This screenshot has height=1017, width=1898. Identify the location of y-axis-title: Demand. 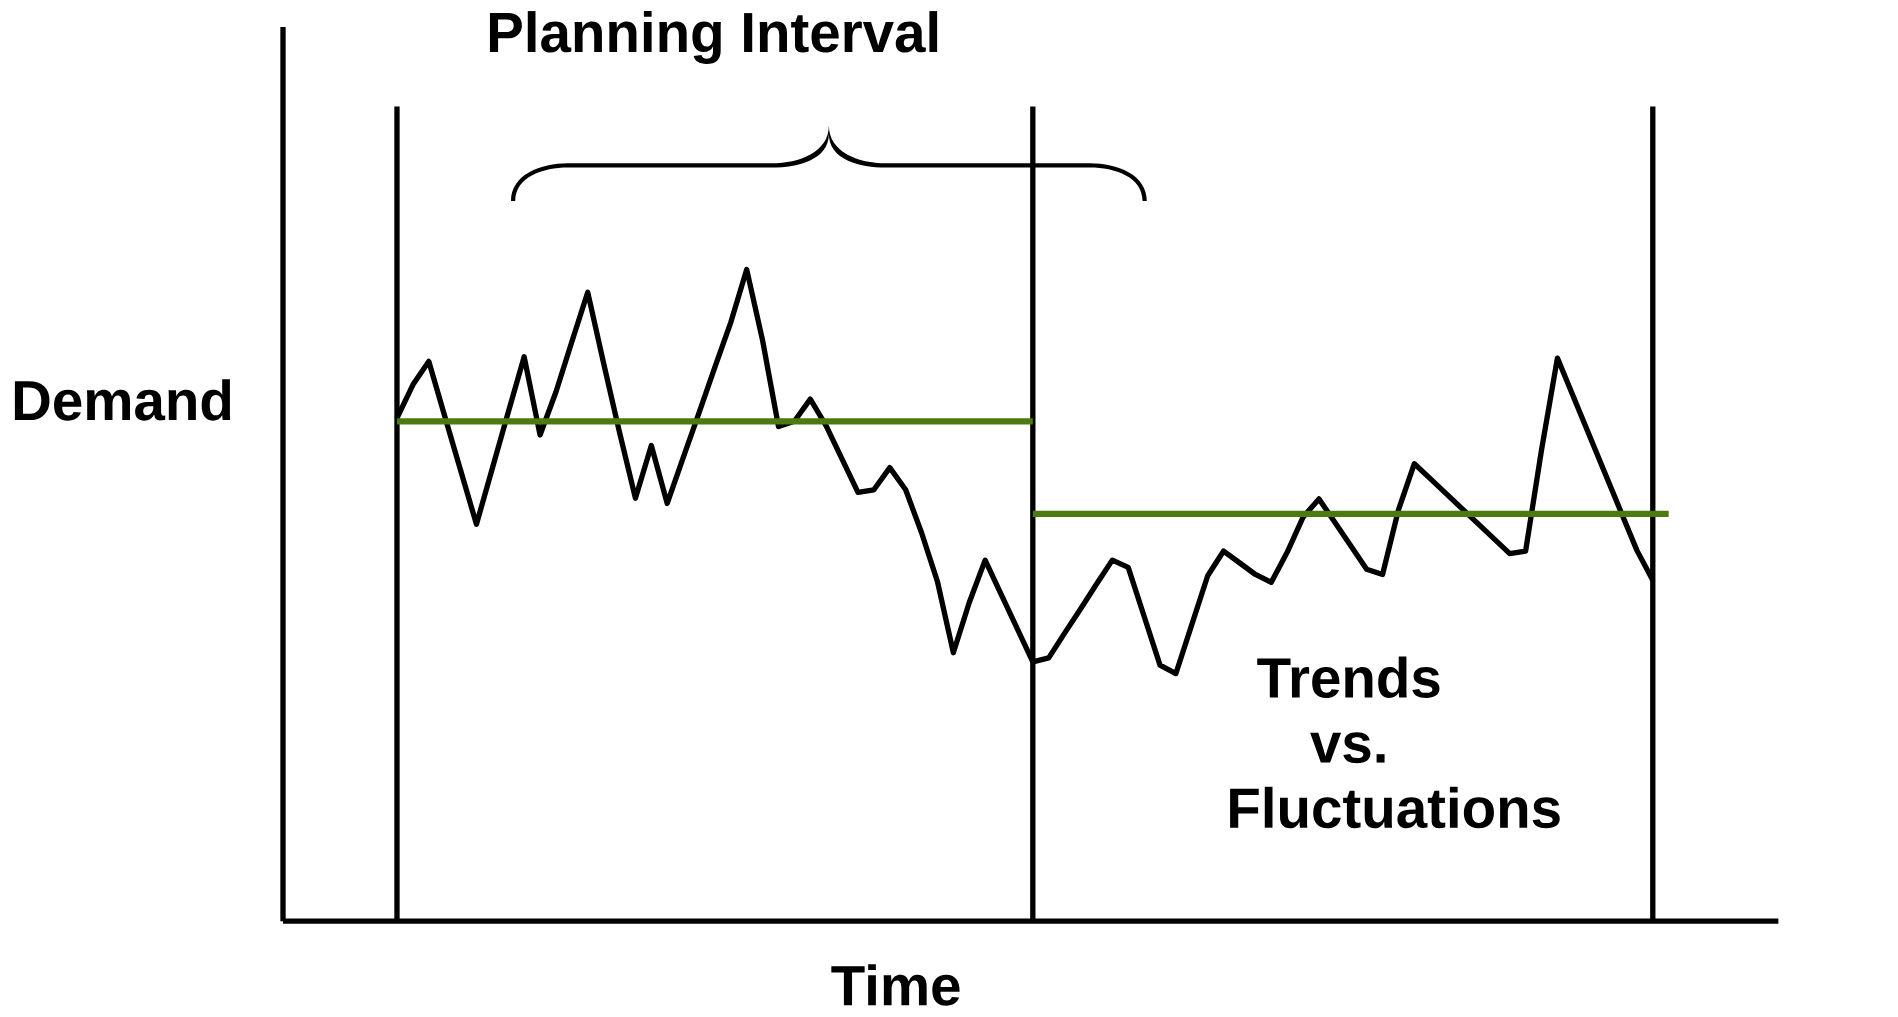
(122, 400).